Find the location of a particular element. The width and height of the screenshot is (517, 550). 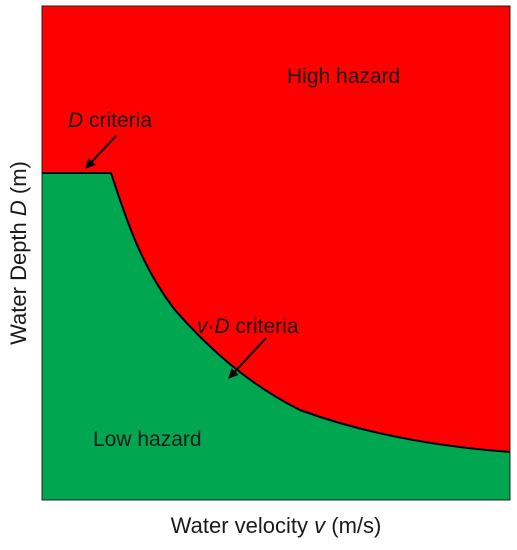

d-criteria-var: D is located at coordinates (75, 120).